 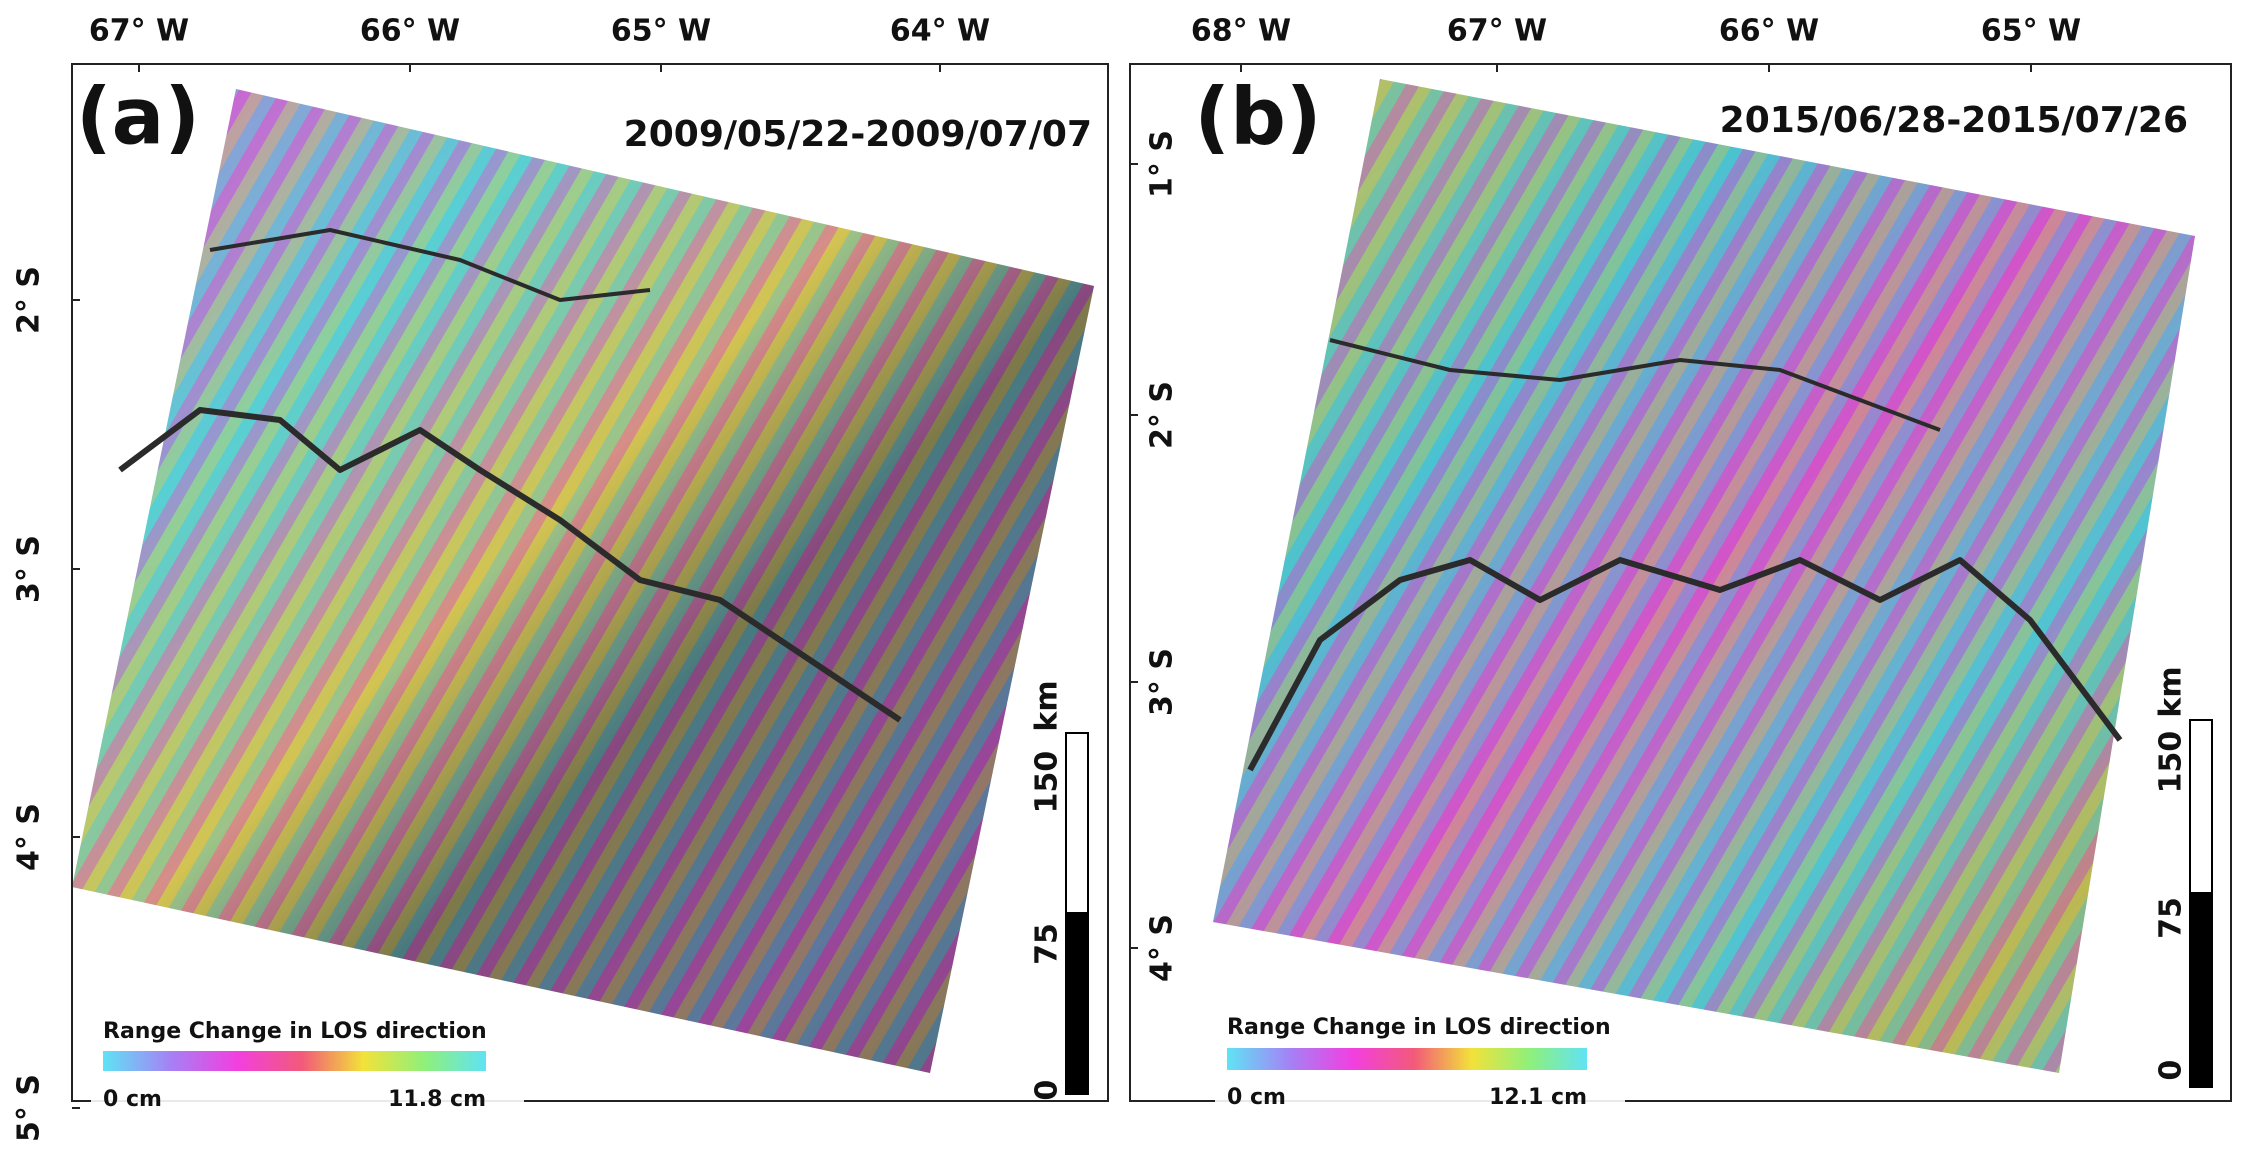 What do you see at coordinates (1538, 1097) in the screenshot?
I see `colorbar-max: 12.1 cm` at bounding box center [1538, 1097].